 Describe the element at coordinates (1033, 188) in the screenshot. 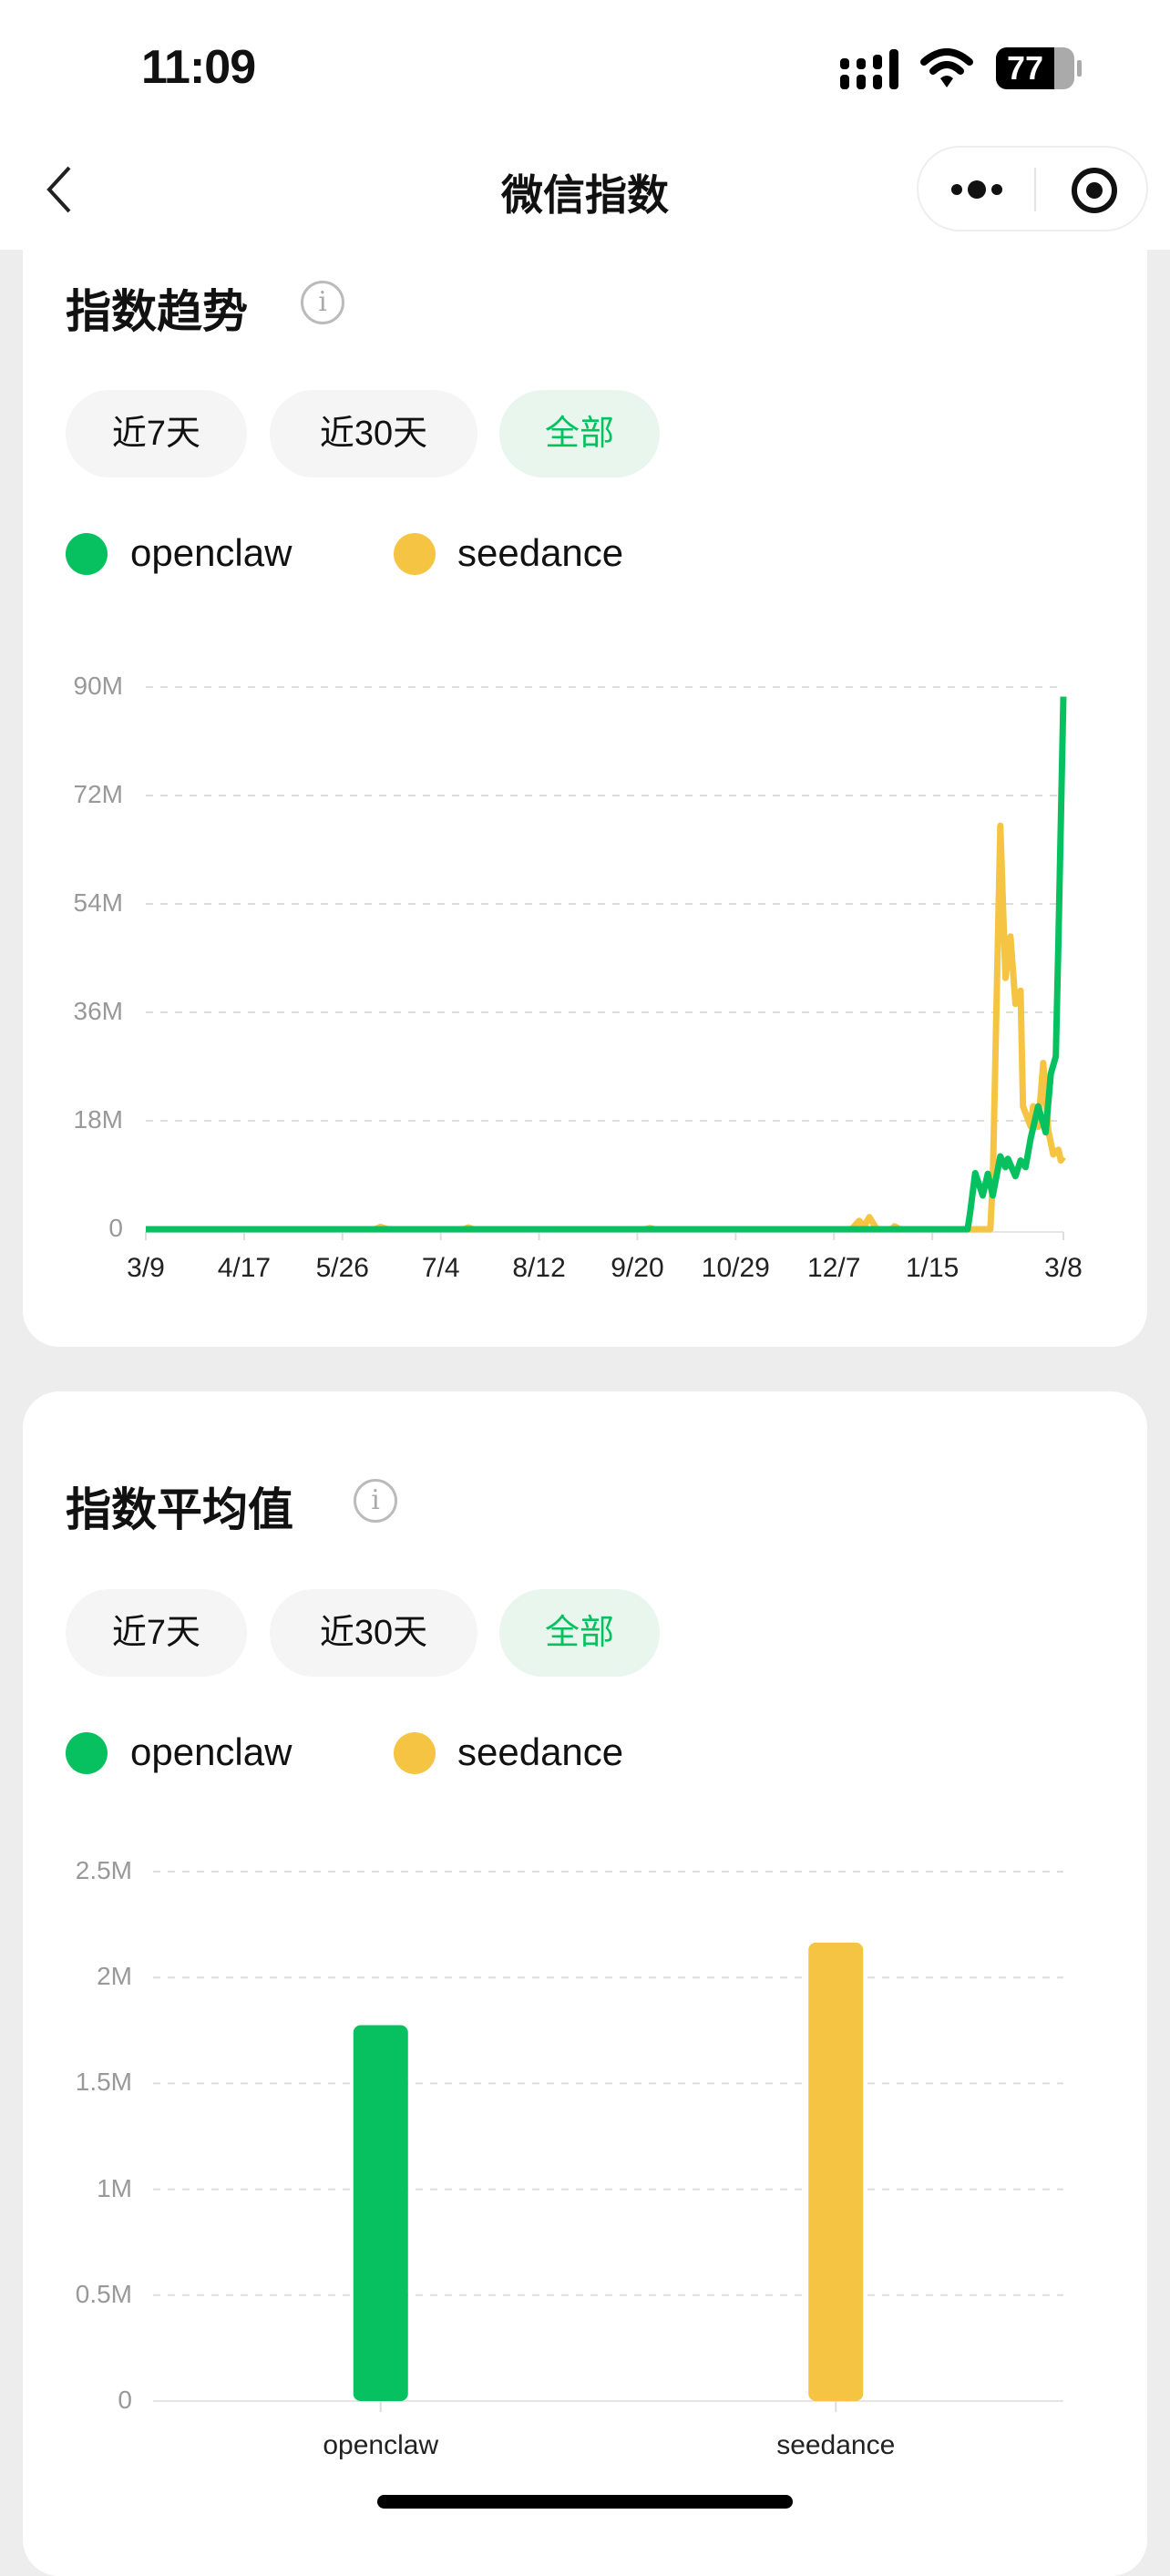

I see `mini-program-capsule` at that location.